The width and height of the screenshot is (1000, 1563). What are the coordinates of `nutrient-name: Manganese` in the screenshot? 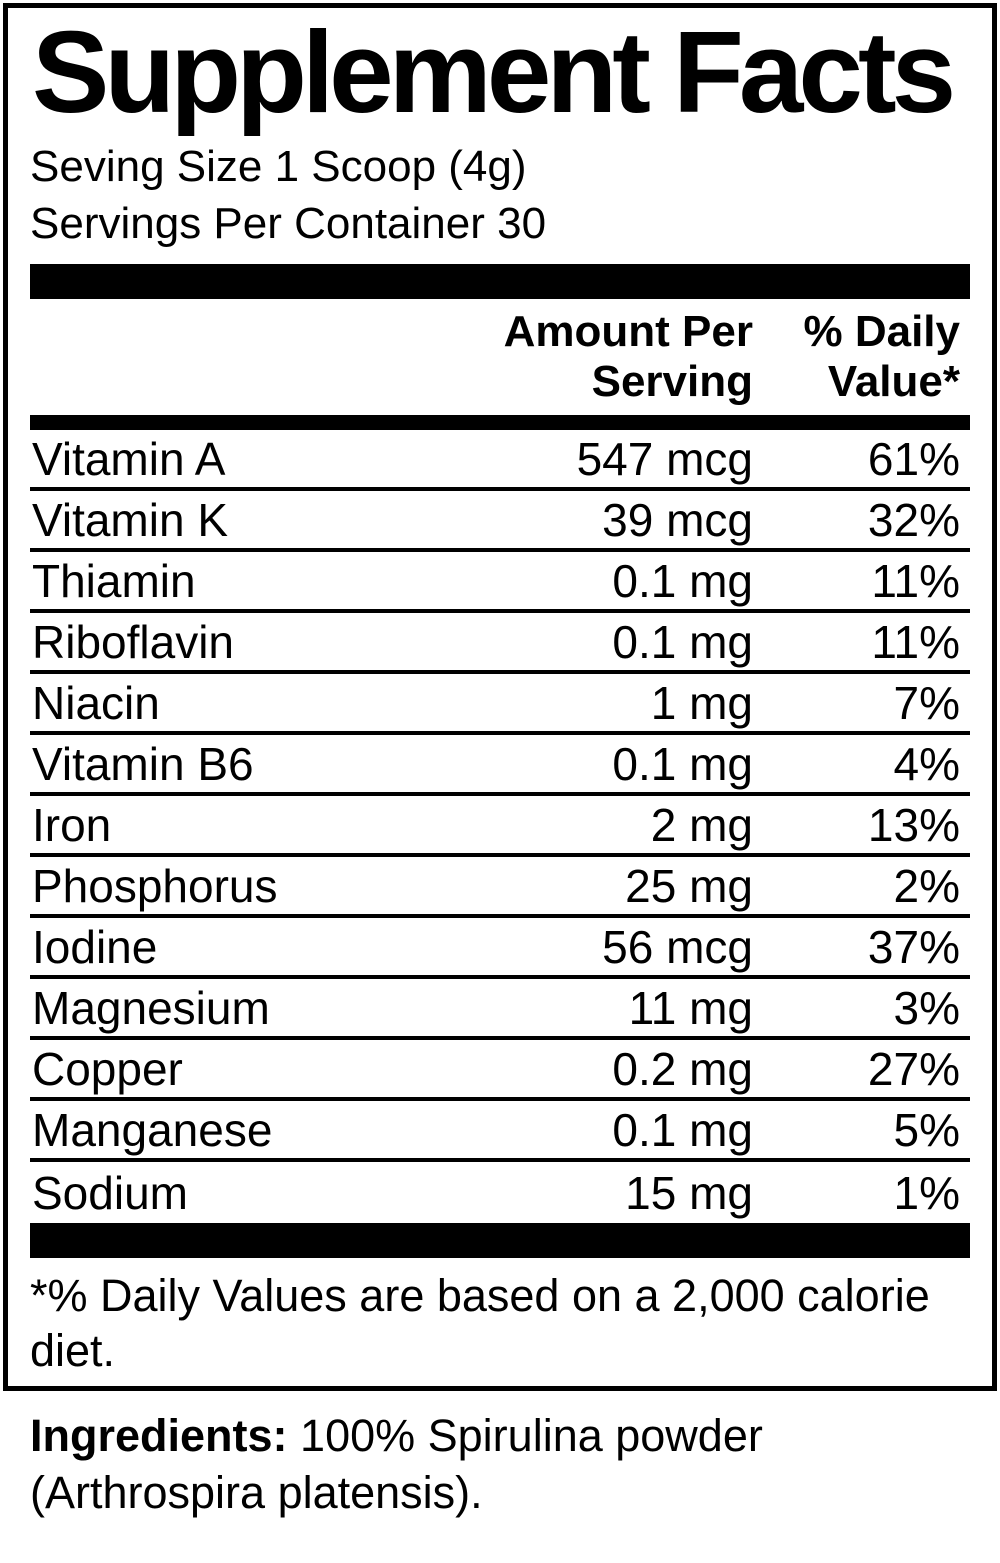 It's located at (152, 1129).